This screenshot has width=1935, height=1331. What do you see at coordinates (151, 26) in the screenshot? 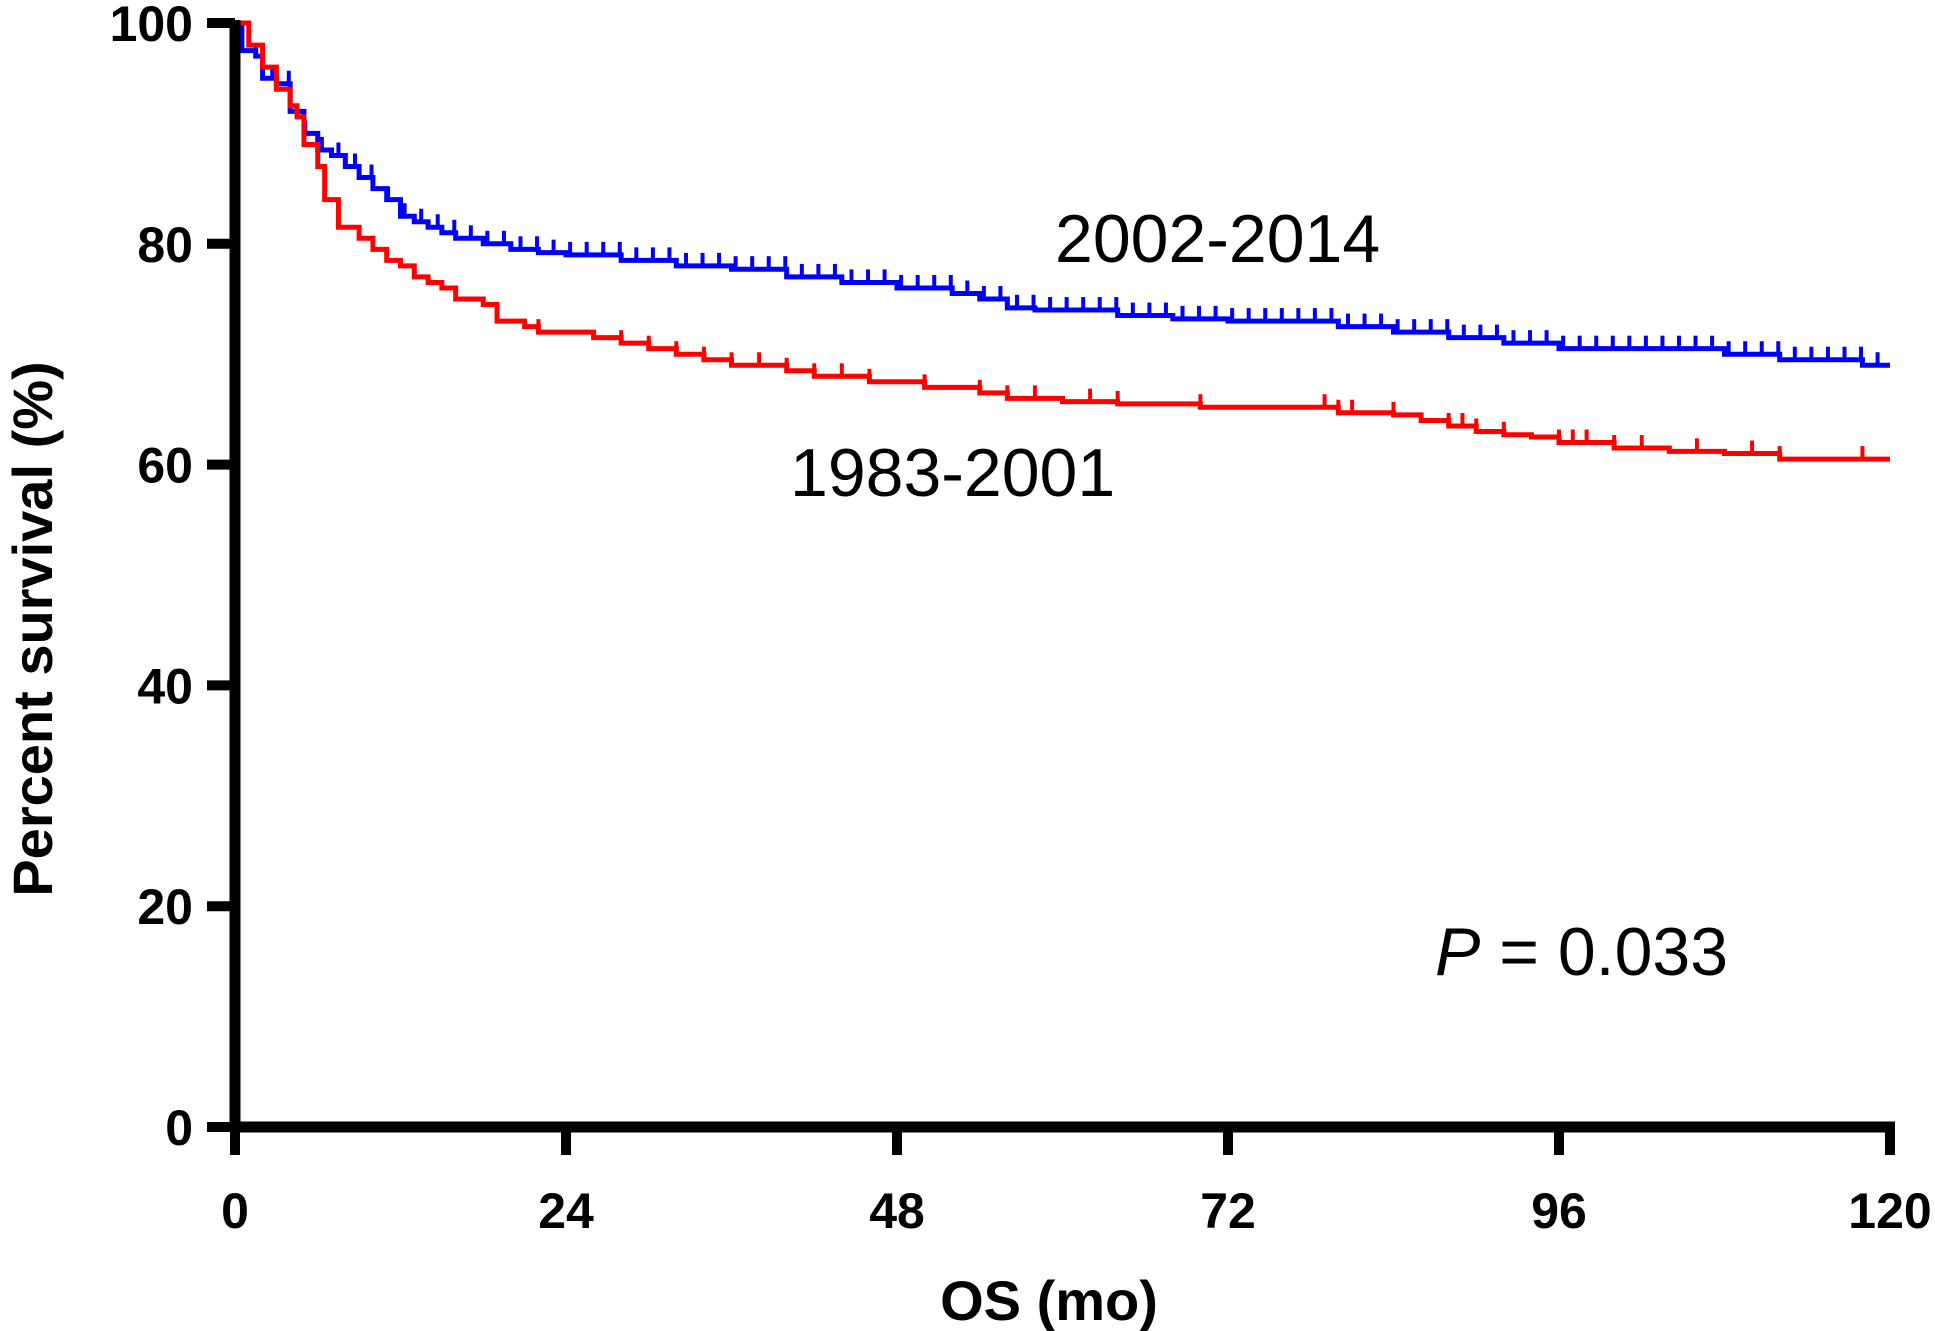
I see `y-tick-label-100: 100` at bounding box center [151, 26].